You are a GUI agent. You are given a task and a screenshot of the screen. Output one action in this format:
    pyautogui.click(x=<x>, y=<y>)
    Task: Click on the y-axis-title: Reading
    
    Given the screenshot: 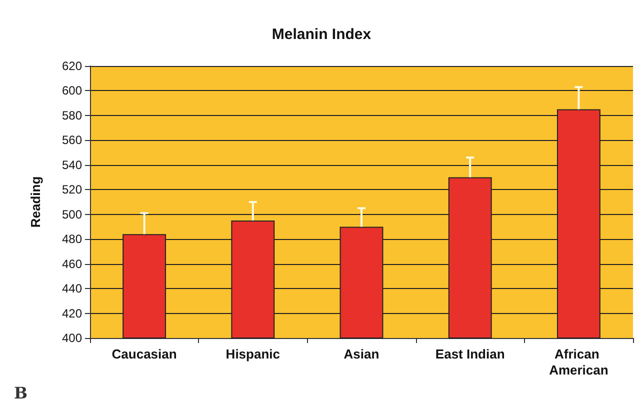 What is the action you would take?
    pyautogui.click(x=35, y=202)
    